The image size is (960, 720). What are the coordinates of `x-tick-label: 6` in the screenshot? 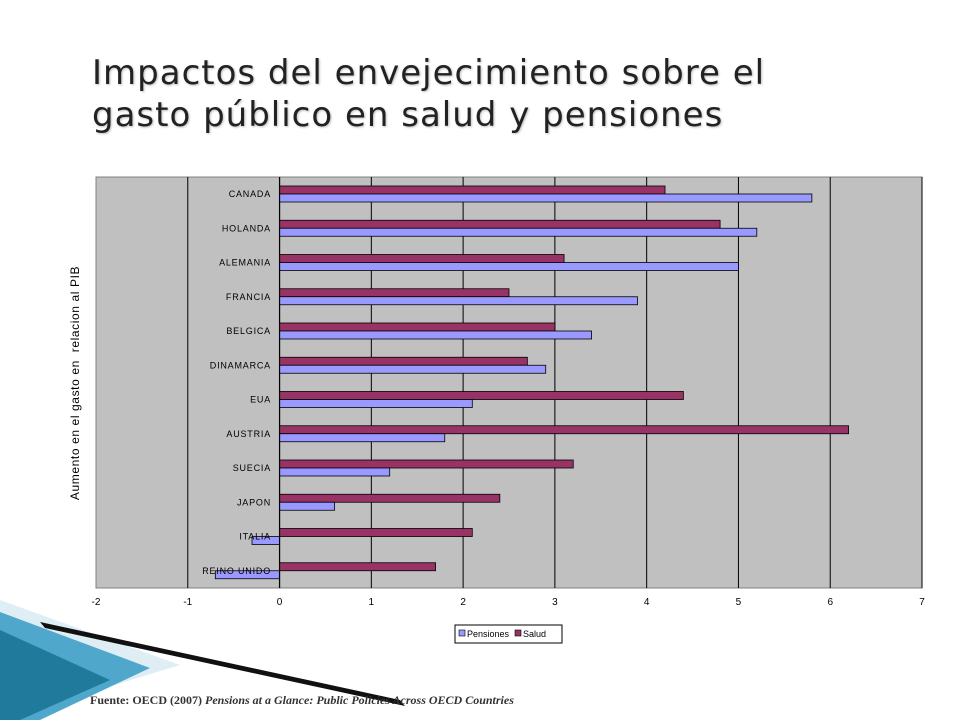 It's located at (830, 602).